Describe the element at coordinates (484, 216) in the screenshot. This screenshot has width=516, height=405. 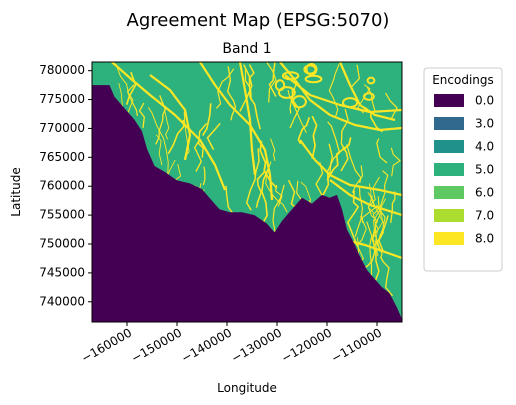
I see `legend-label: 7.0` at that location.